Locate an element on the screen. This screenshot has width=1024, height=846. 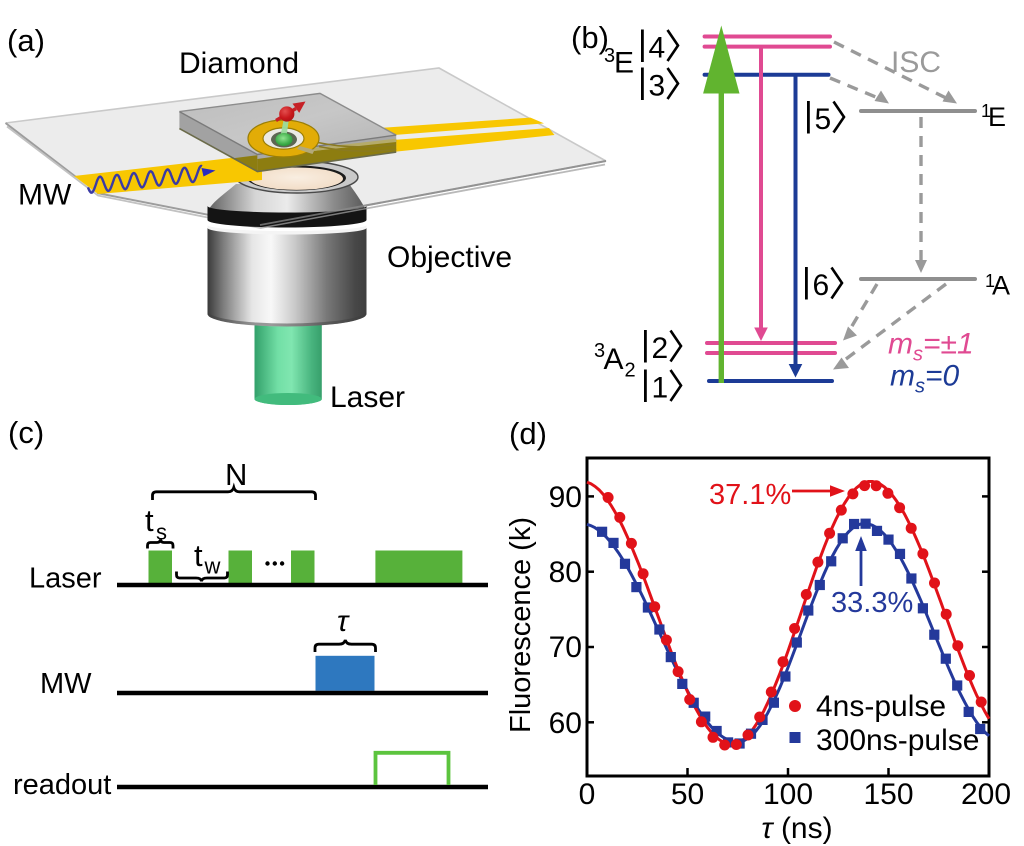
svg-text: (d) is located at coordinates (528, 433).